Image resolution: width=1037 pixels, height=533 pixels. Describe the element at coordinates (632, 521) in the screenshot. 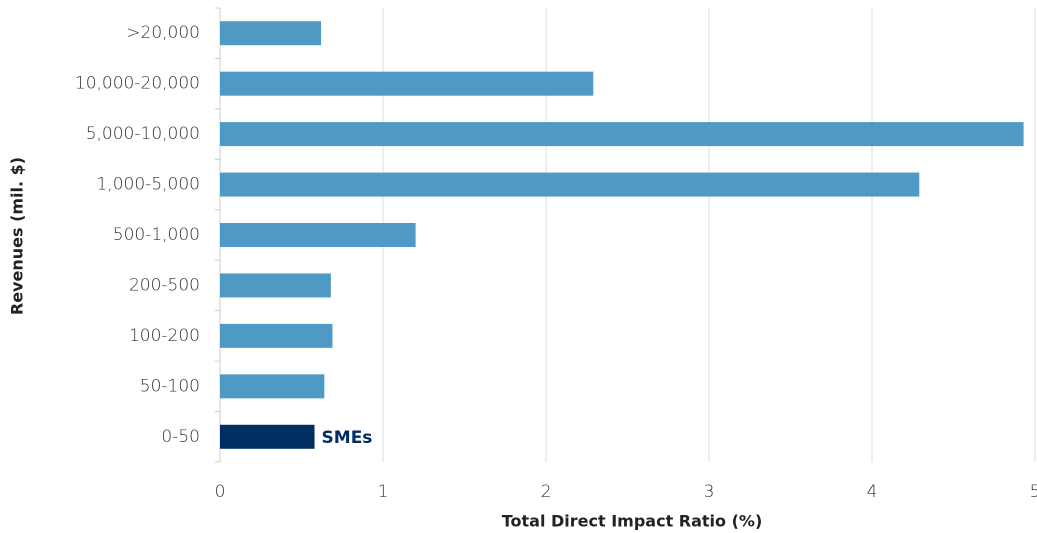

I see `x-axis-title: Total Direct Impact Ratio (%)` at that location.